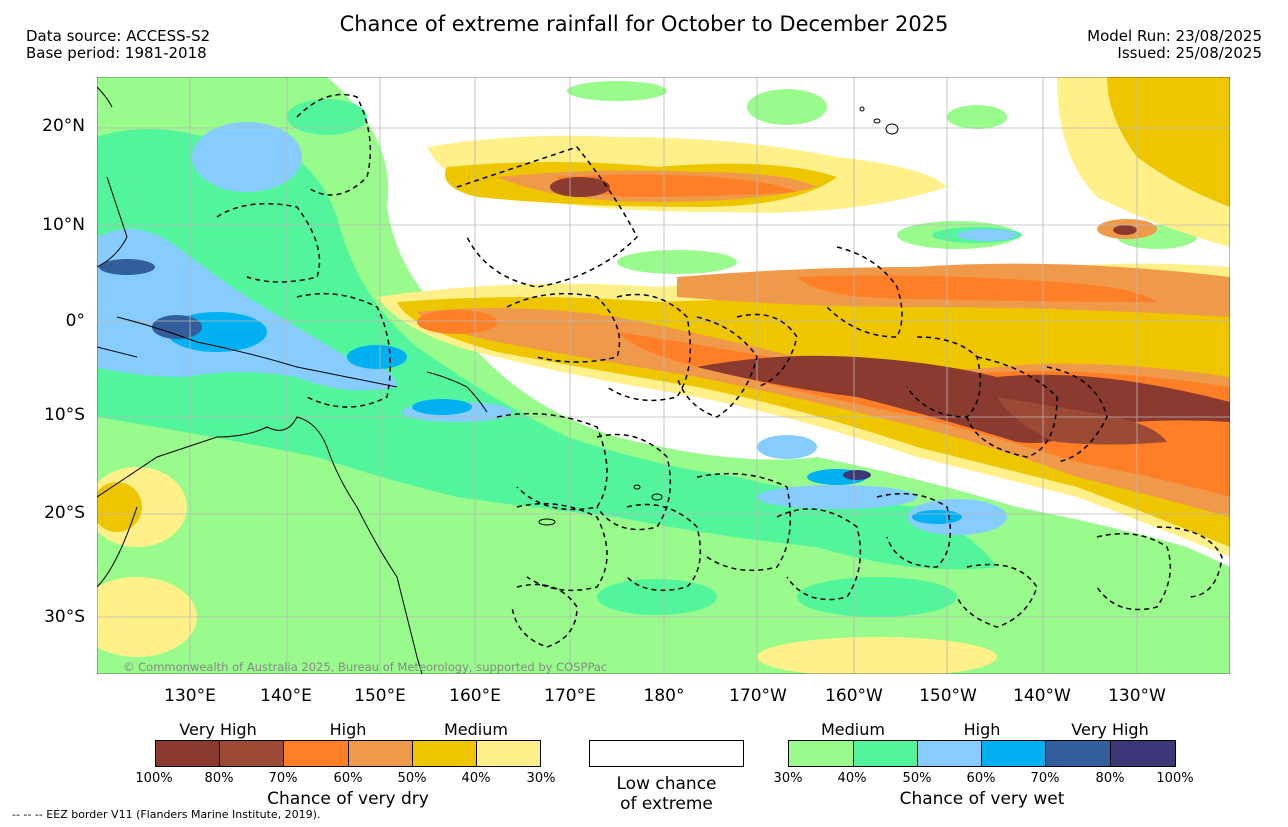 The height and width of the screenshot is (827, 1288). I want to click on model-run-text: Model Run: 23/08/2025, so click(1174, 36).